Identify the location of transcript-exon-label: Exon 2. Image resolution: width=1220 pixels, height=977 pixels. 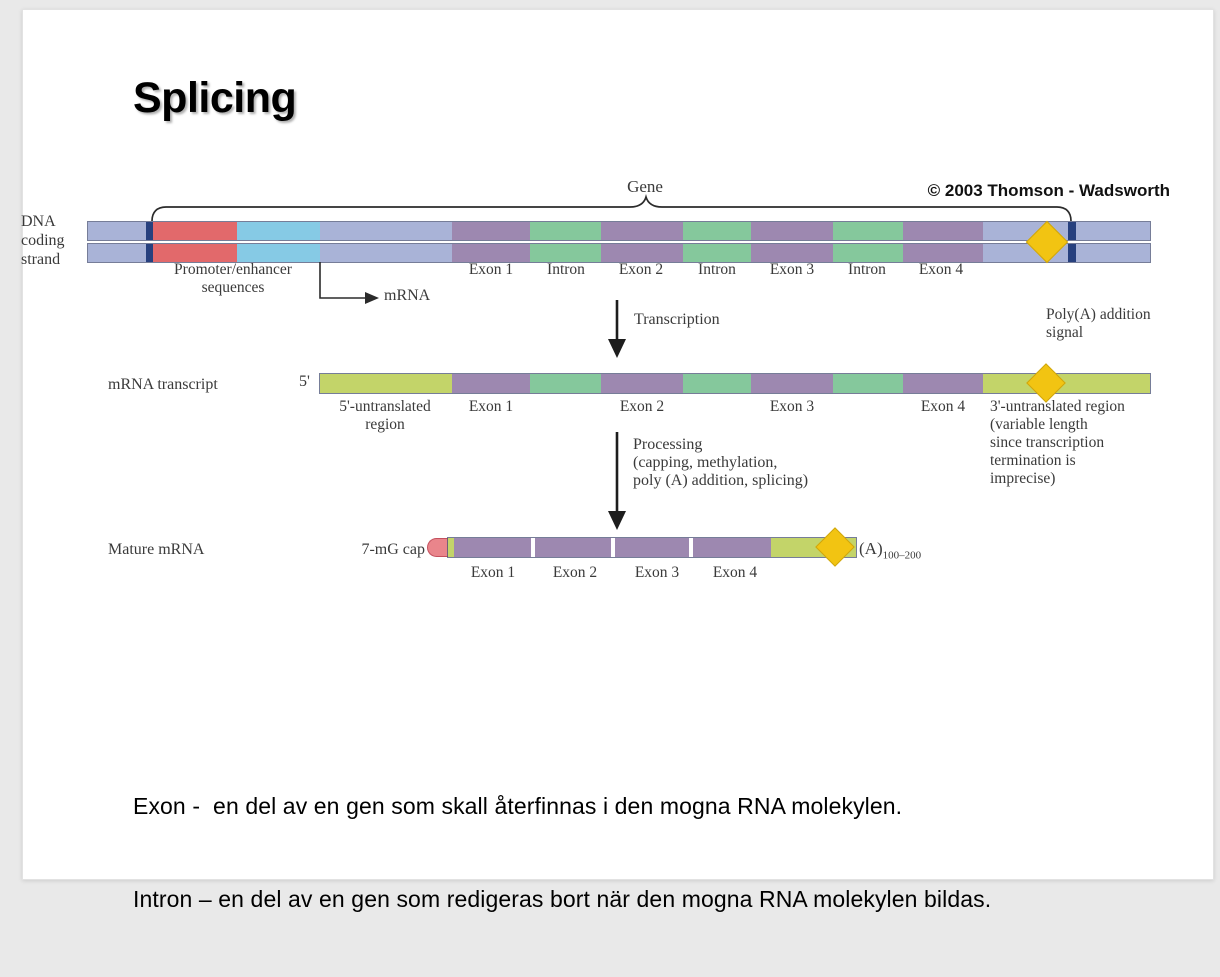
(642, 406).